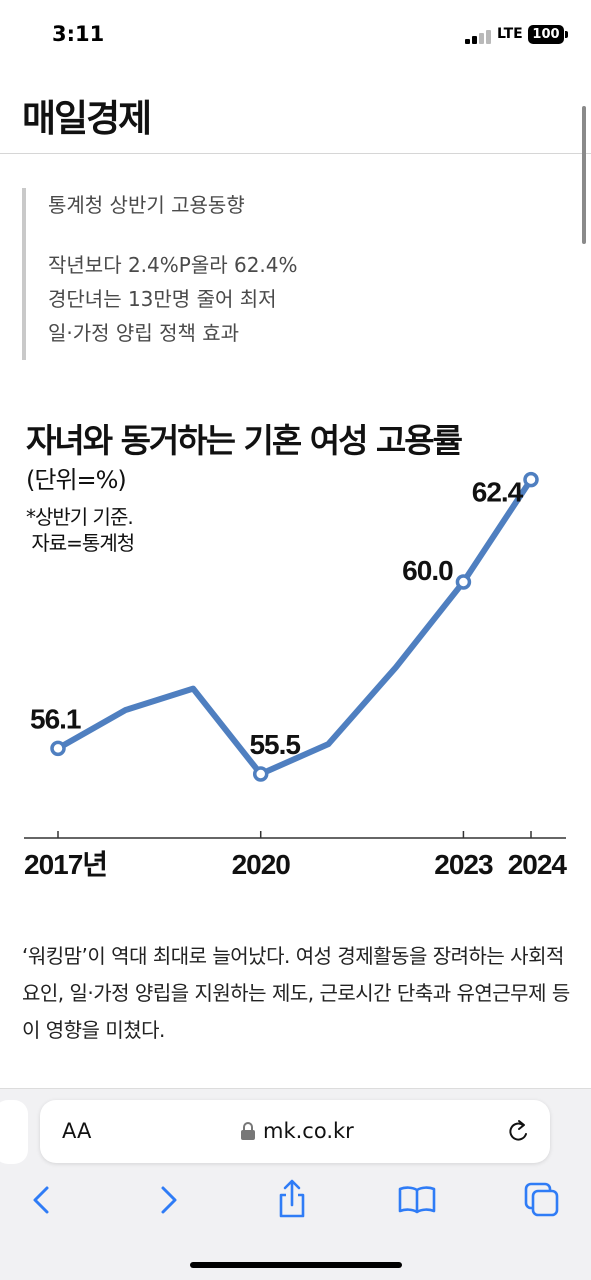 The image size is (591, 1280). What do you see at coordinates (546, 34) in the screenshot?
I see `battery-icon: 100` at bounding box center [546, 34].